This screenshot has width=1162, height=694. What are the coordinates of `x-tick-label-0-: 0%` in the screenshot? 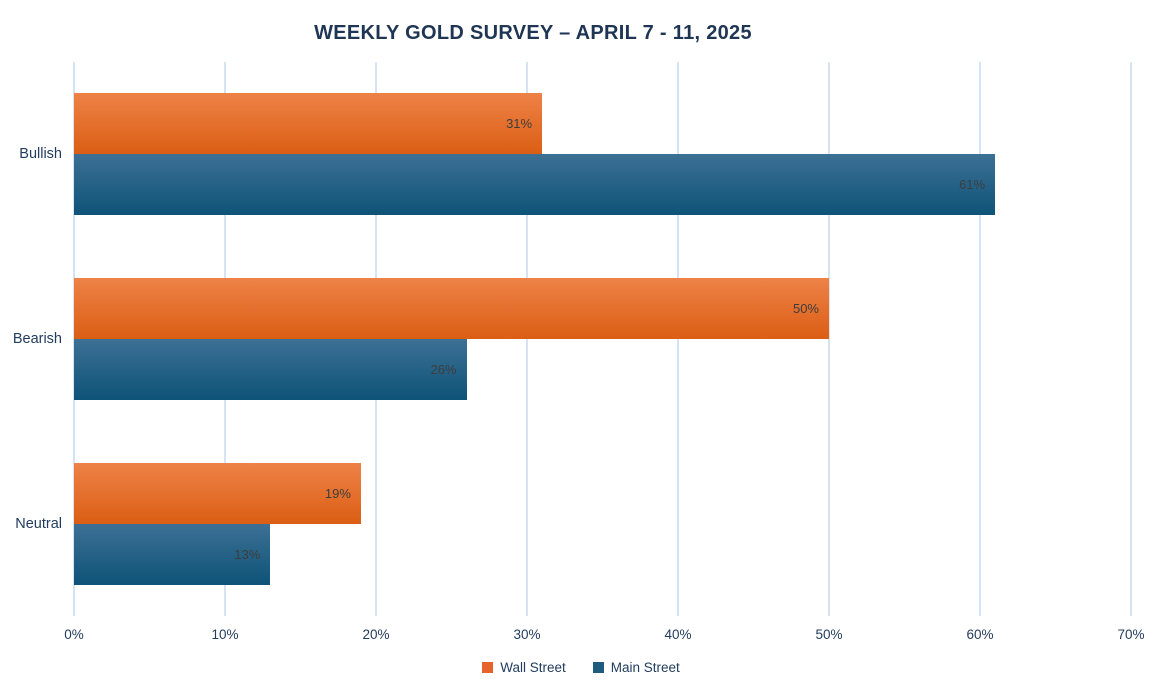 It's located at (74, 634).